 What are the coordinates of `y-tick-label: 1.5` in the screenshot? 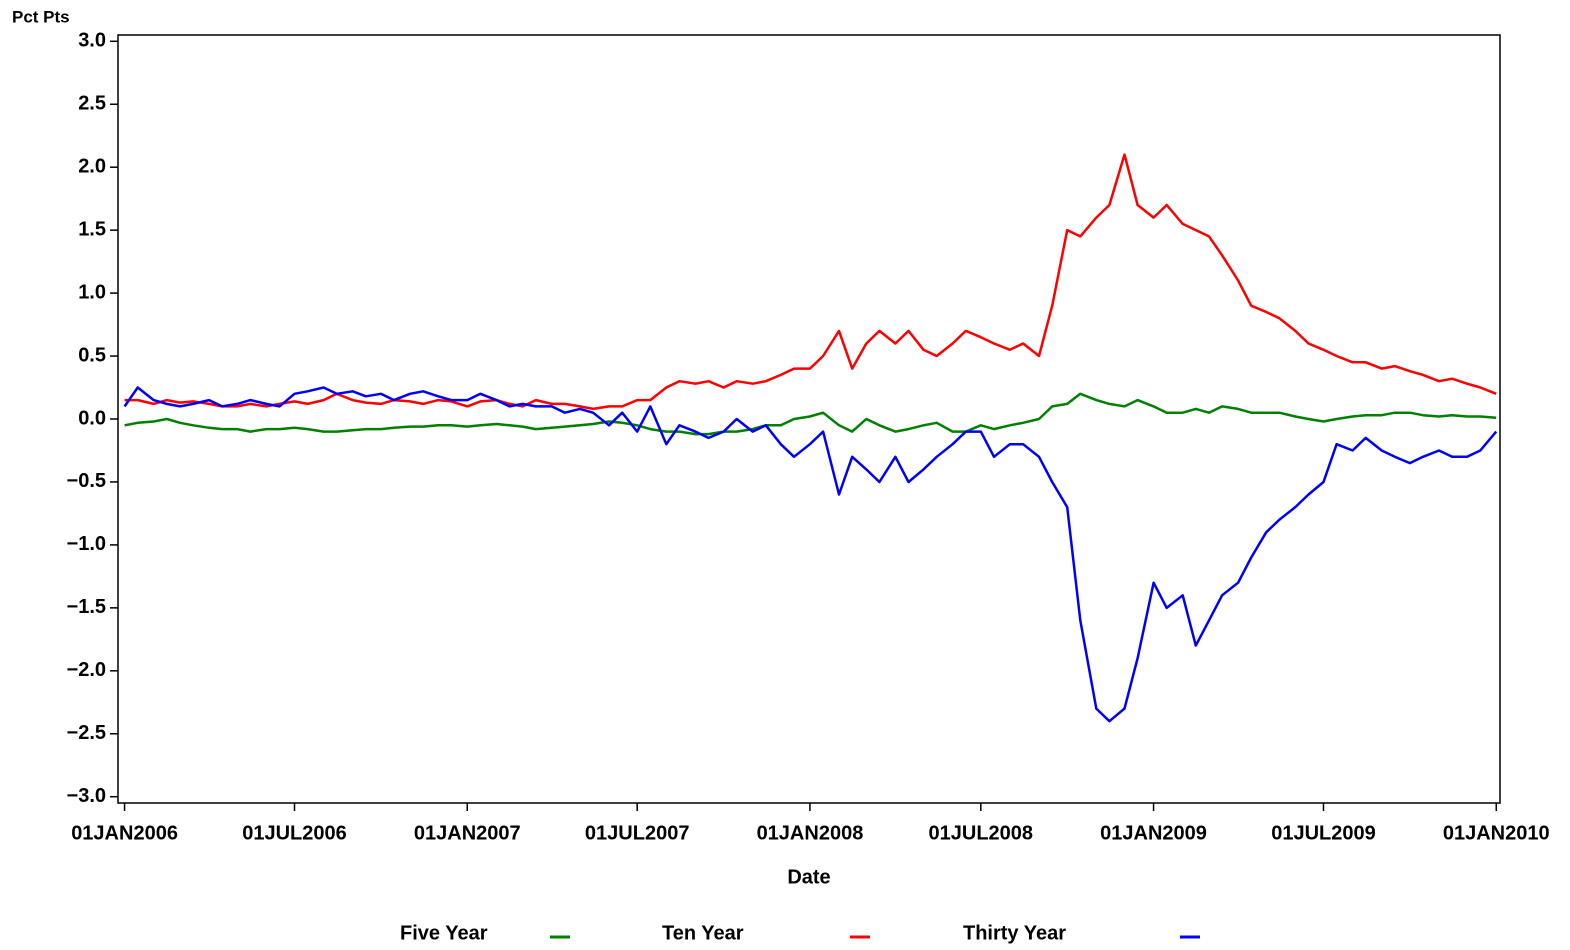 It's located at (92, 229).